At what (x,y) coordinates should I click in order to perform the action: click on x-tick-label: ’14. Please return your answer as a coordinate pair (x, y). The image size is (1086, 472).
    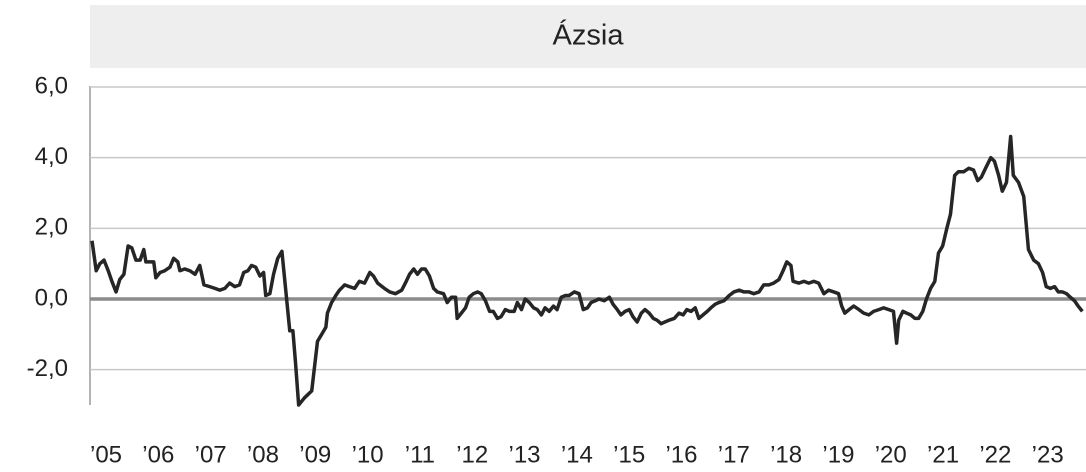
    Looking at the image, I should click on (577, 454).